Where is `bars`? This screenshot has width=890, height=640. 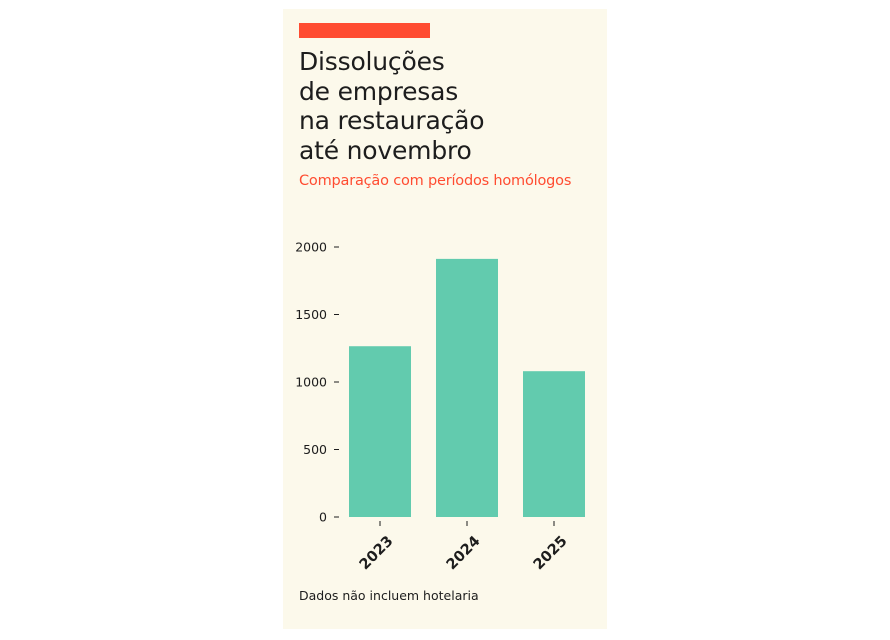
bars is located at coordinates (467, 387).